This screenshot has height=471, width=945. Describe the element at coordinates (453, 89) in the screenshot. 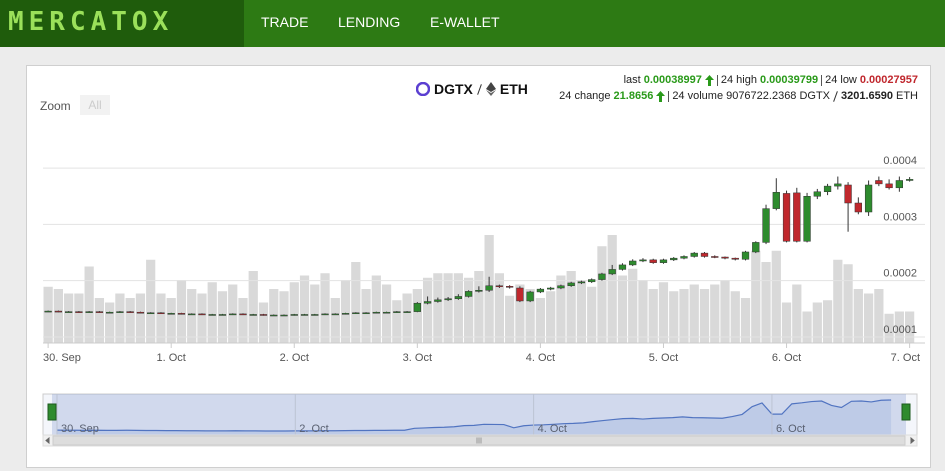

I see `pair-base: DGTX` at that location.